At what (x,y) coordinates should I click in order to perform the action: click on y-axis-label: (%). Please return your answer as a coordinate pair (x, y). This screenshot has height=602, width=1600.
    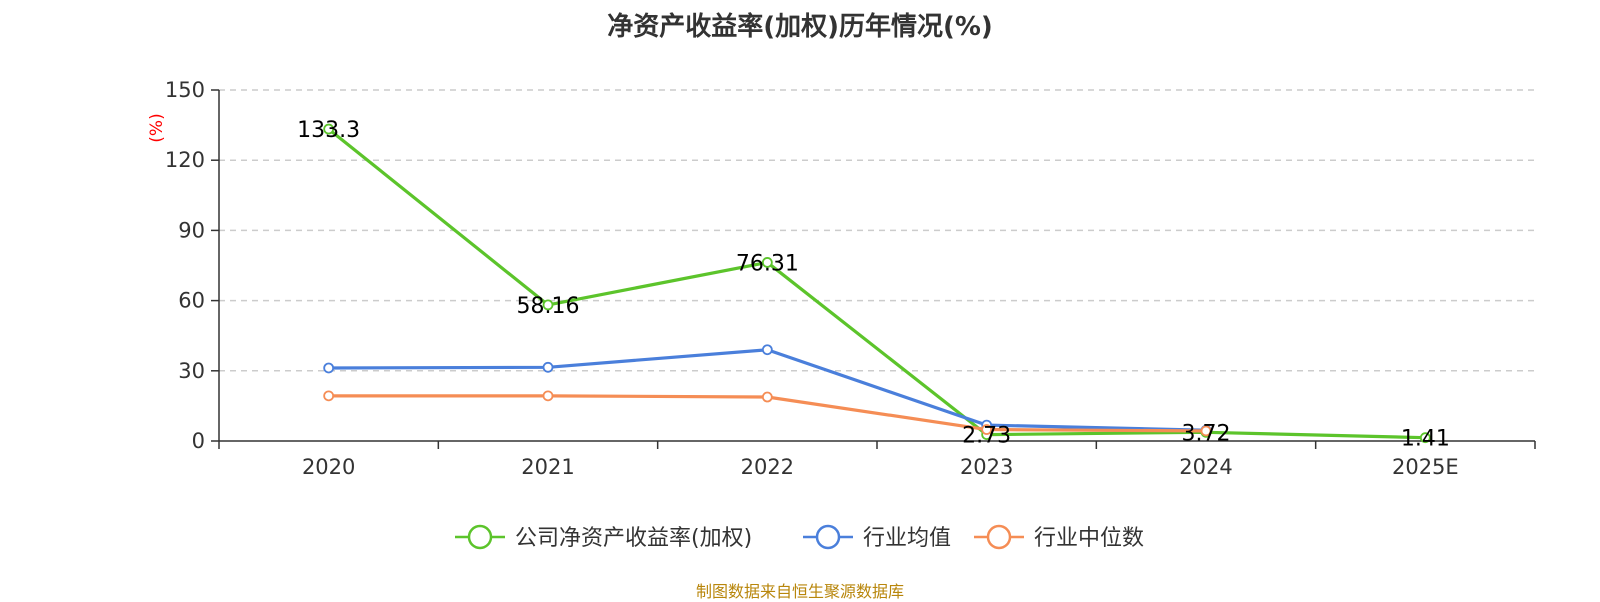
    Looking at the image, I should click on (157, 127).